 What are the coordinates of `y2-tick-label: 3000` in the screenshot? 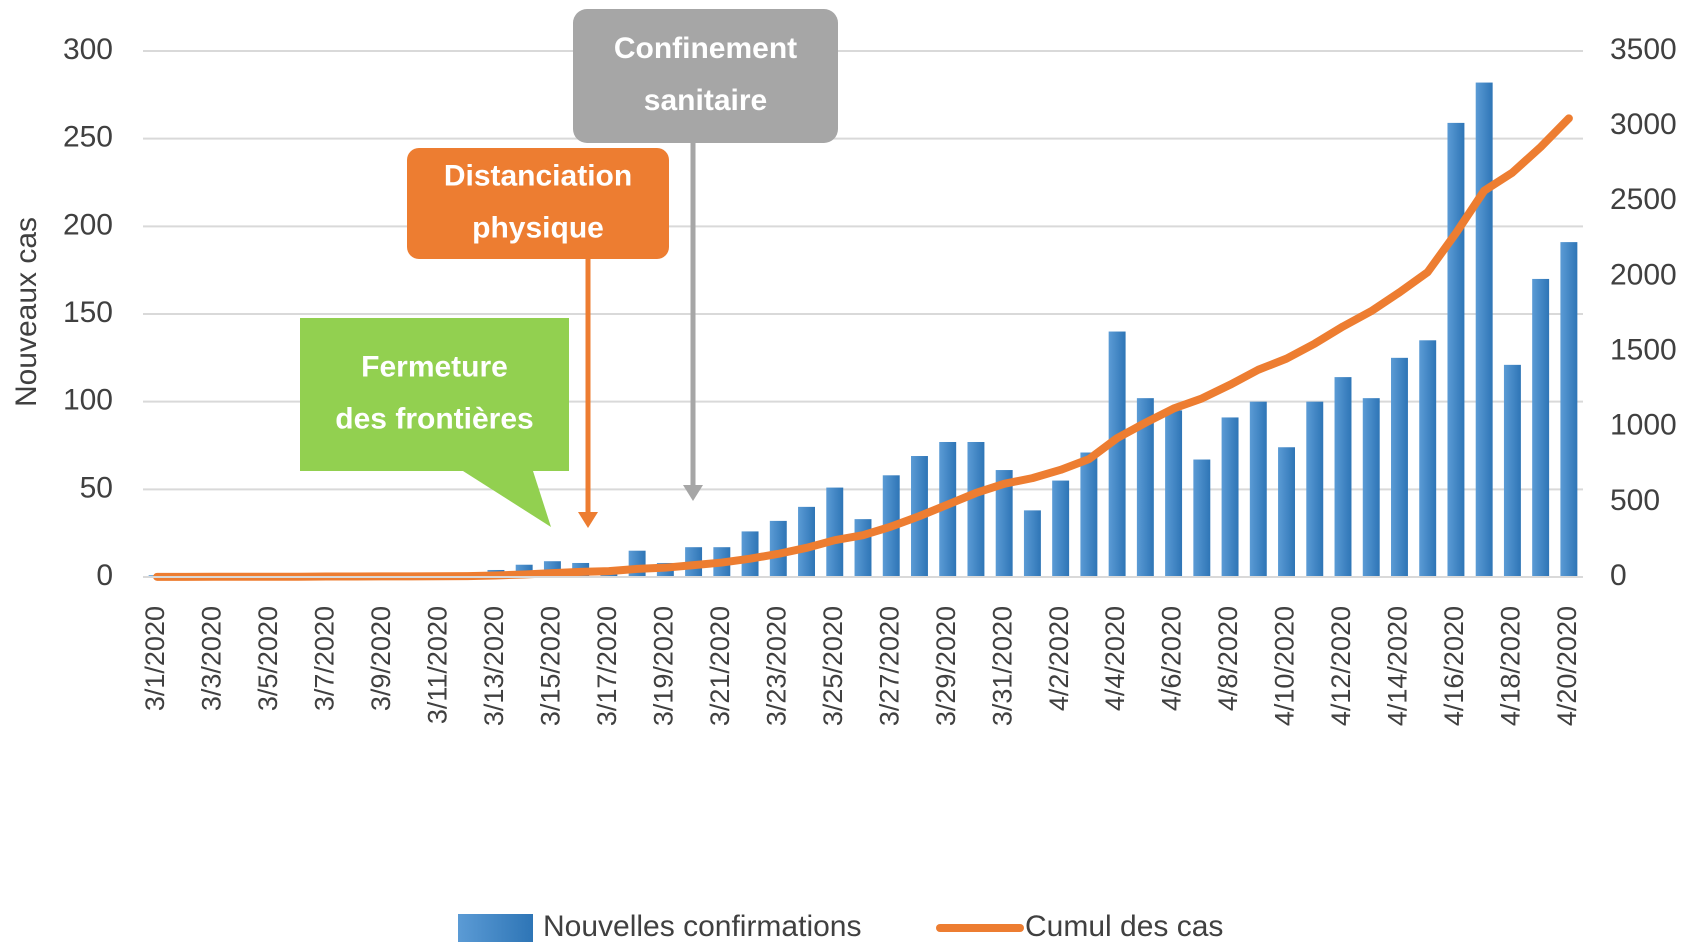 It's located at (1643, 124).